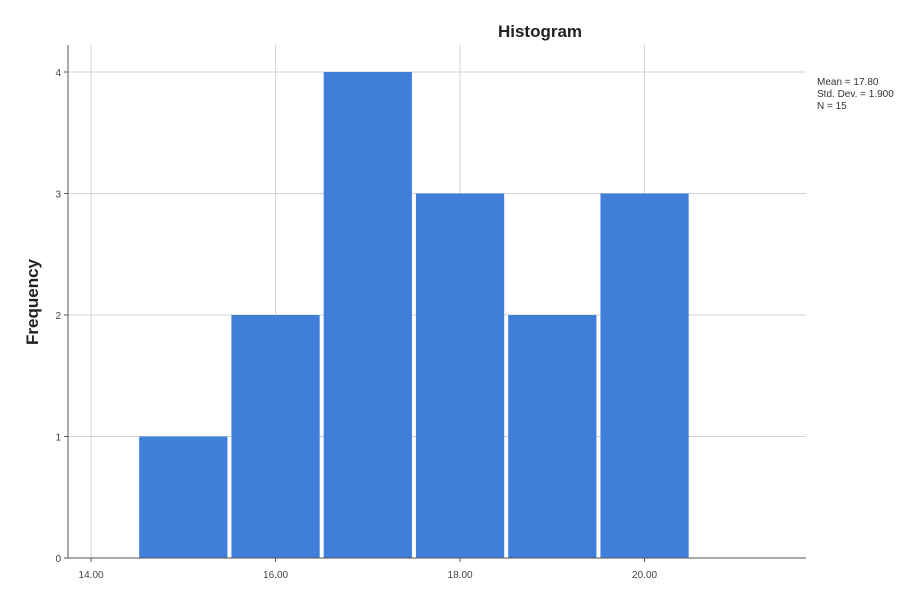  I want to click on y-axis-label: Frequency, so click(32, 301).